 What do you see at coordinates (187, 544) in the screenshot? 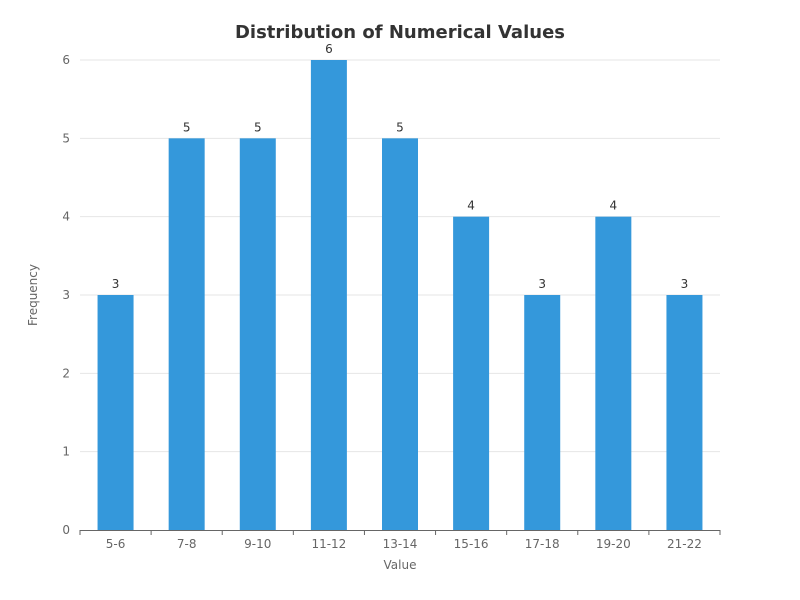
I see `x-tick-label: 7-8` at bounding box center [187, 544].